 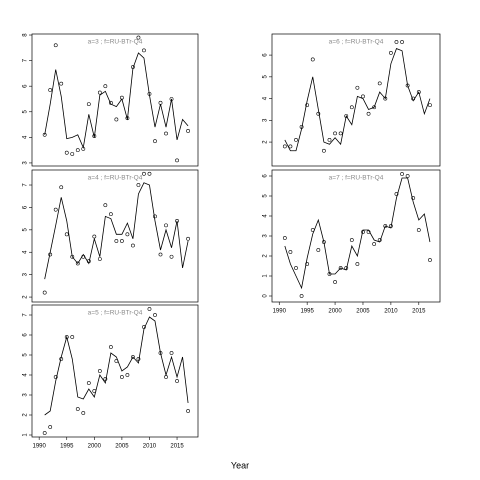 I want to click on x-tick-label: 2015, so click(x=419, y=312).